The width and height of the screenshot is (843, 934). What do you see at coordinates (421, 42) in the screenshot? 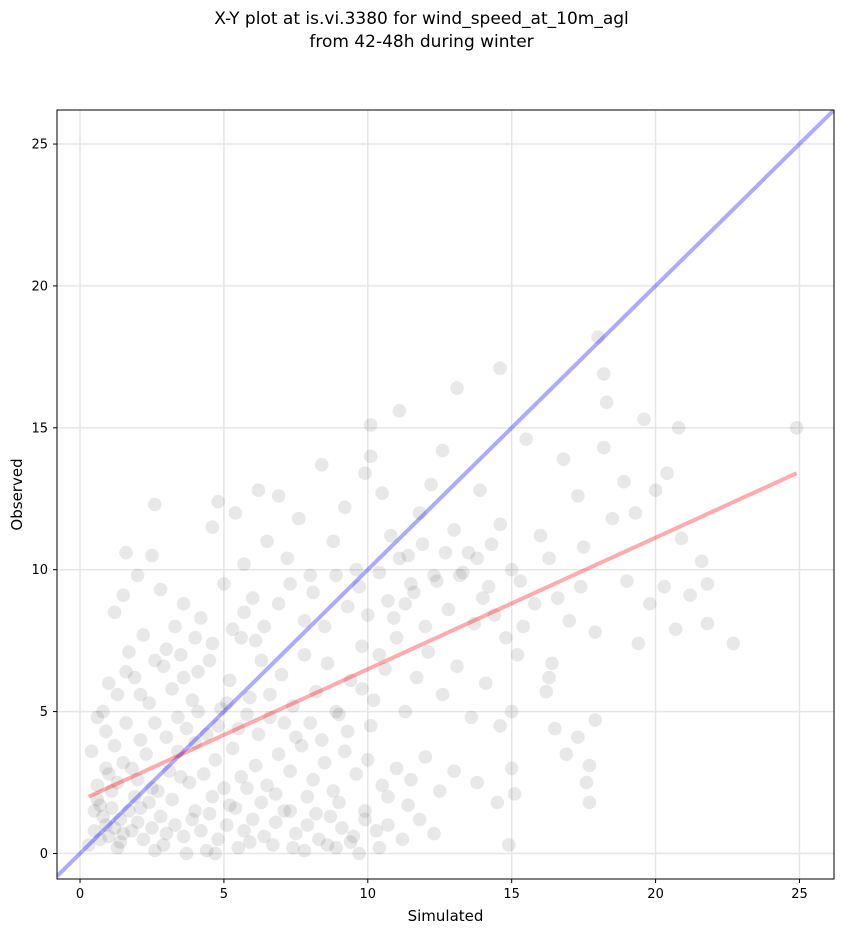
I see `chart-title-line2: from 42-48h during winter` at bounding box center [421, 42].